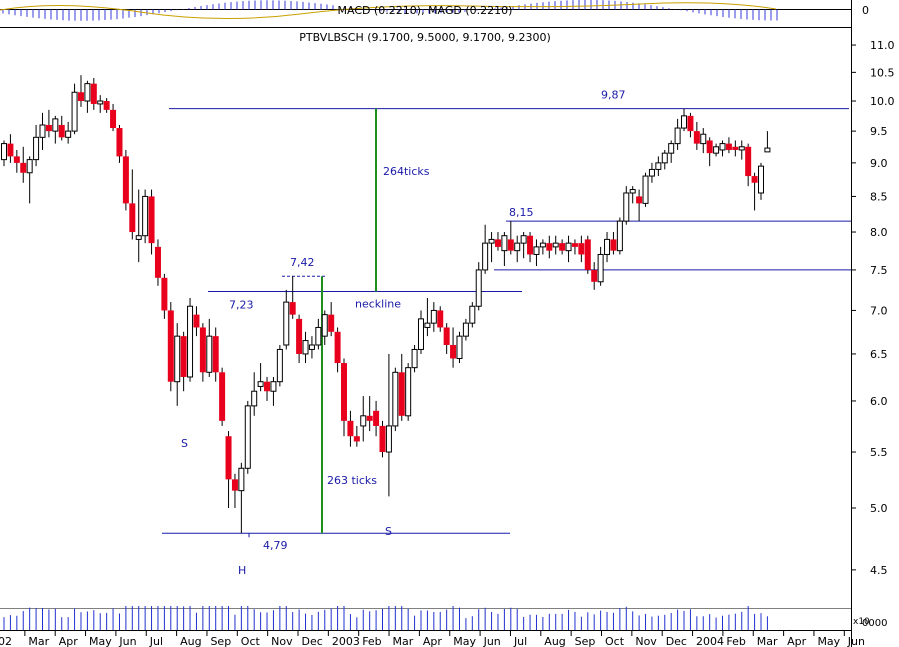 The width and height of the screenshot is (899, 647). What do you see at coordinates (676, 641) in the screenshot?
I see `x-tick-label: Dec` at bounding box center [676, 641].